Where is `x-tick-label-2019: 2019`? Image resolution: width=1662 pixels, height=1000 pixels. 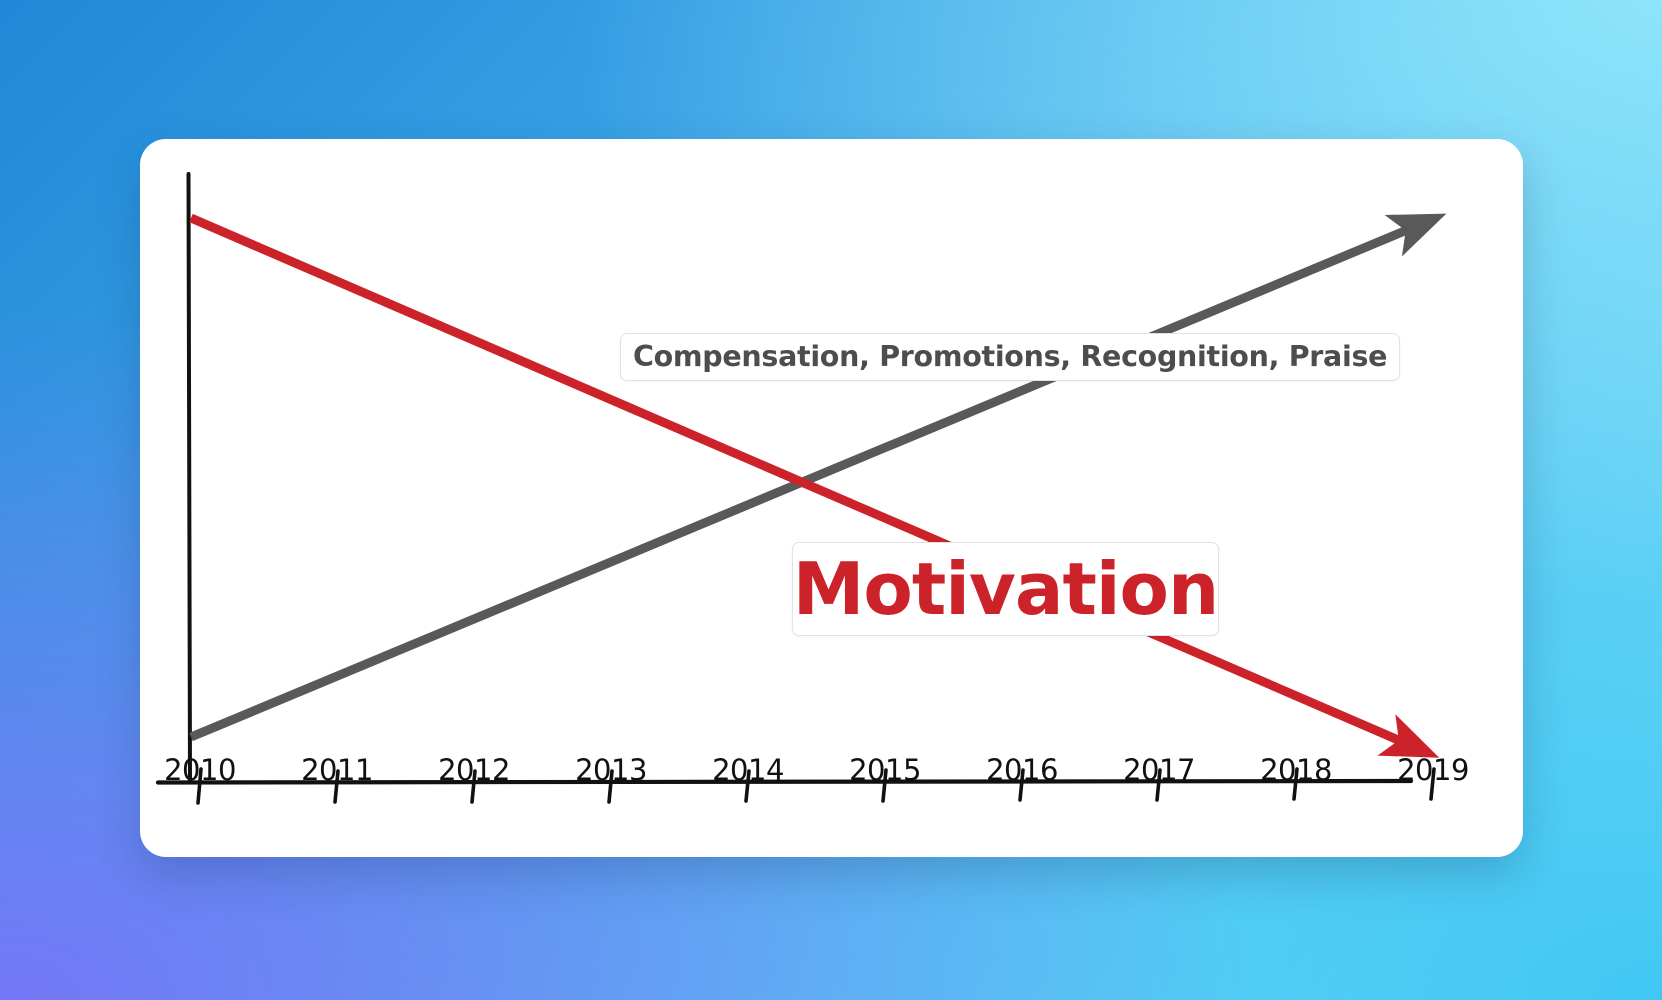 x-tick-label-2019: 2019 is located at coordinates (1433, 770).